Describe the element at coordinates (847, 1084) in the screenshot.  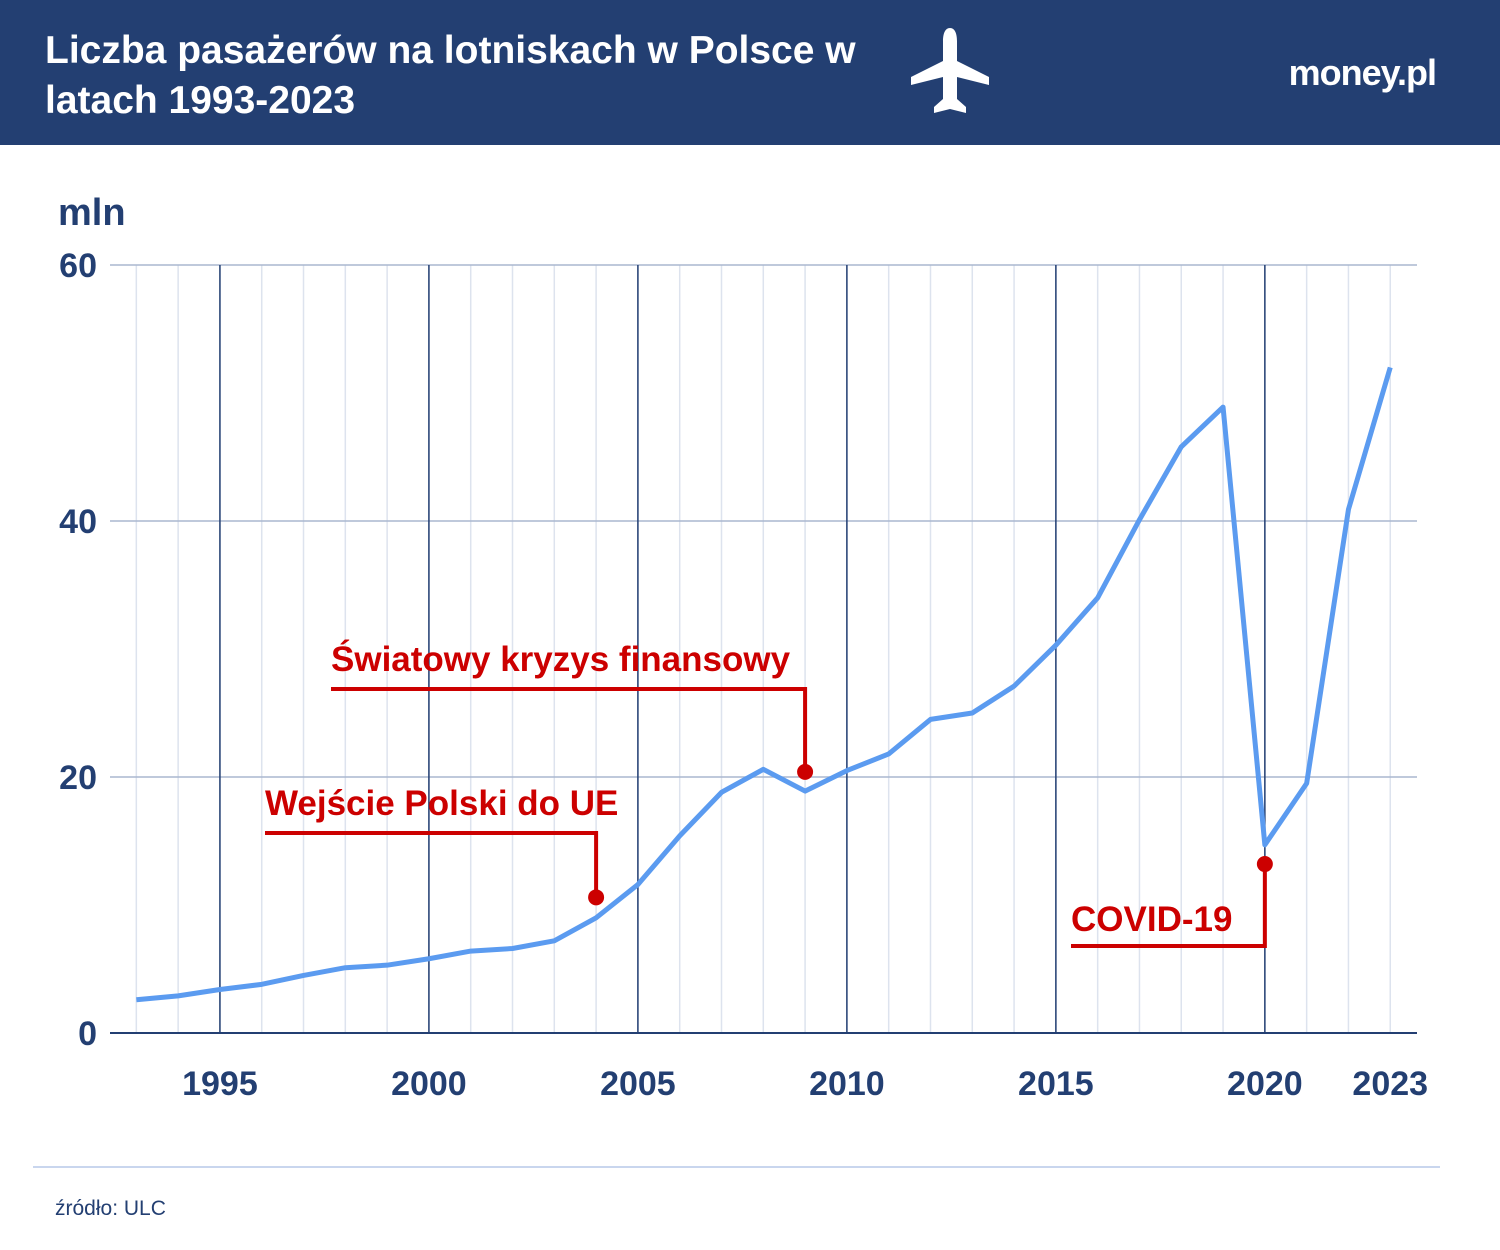
I see `x-tick-label: 2010` at that location.